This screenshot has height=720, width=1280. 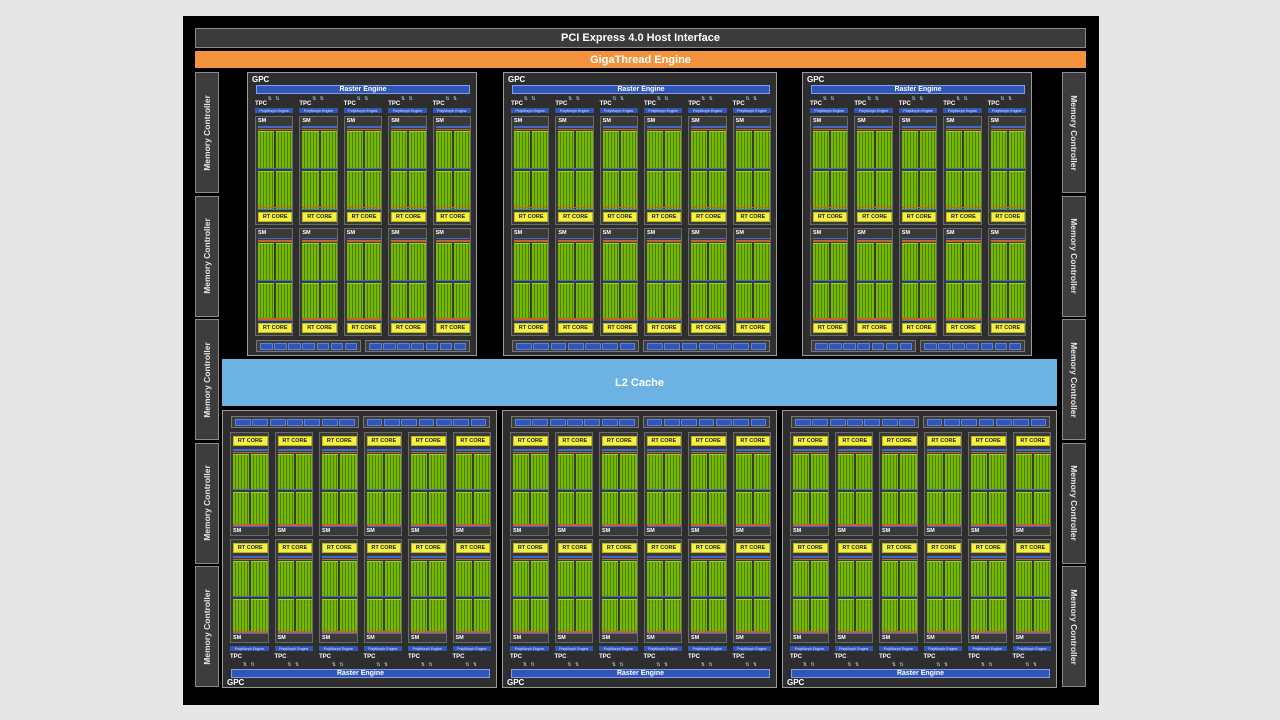 I want to click on memory-controller: Memory Controller, so click(x=207, y=503).